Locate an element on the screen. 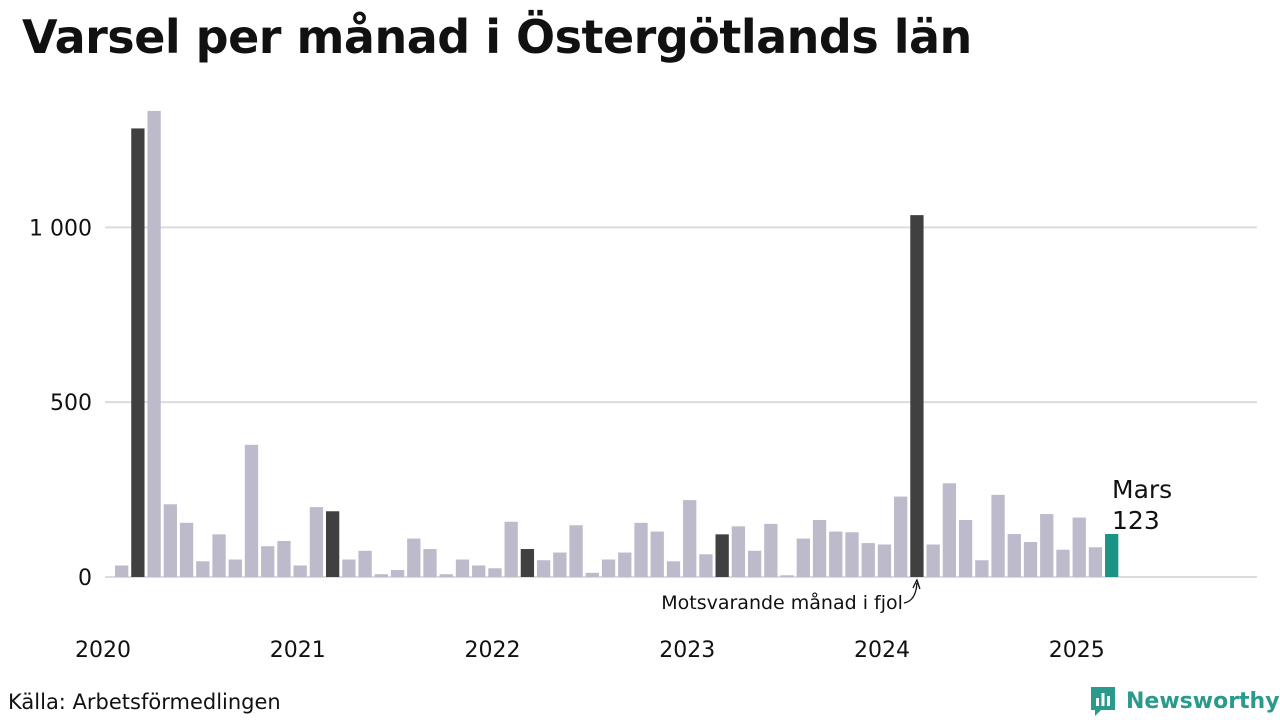  y-axis-labels: 0 500 1 000 is located at coordinates (60, 403).